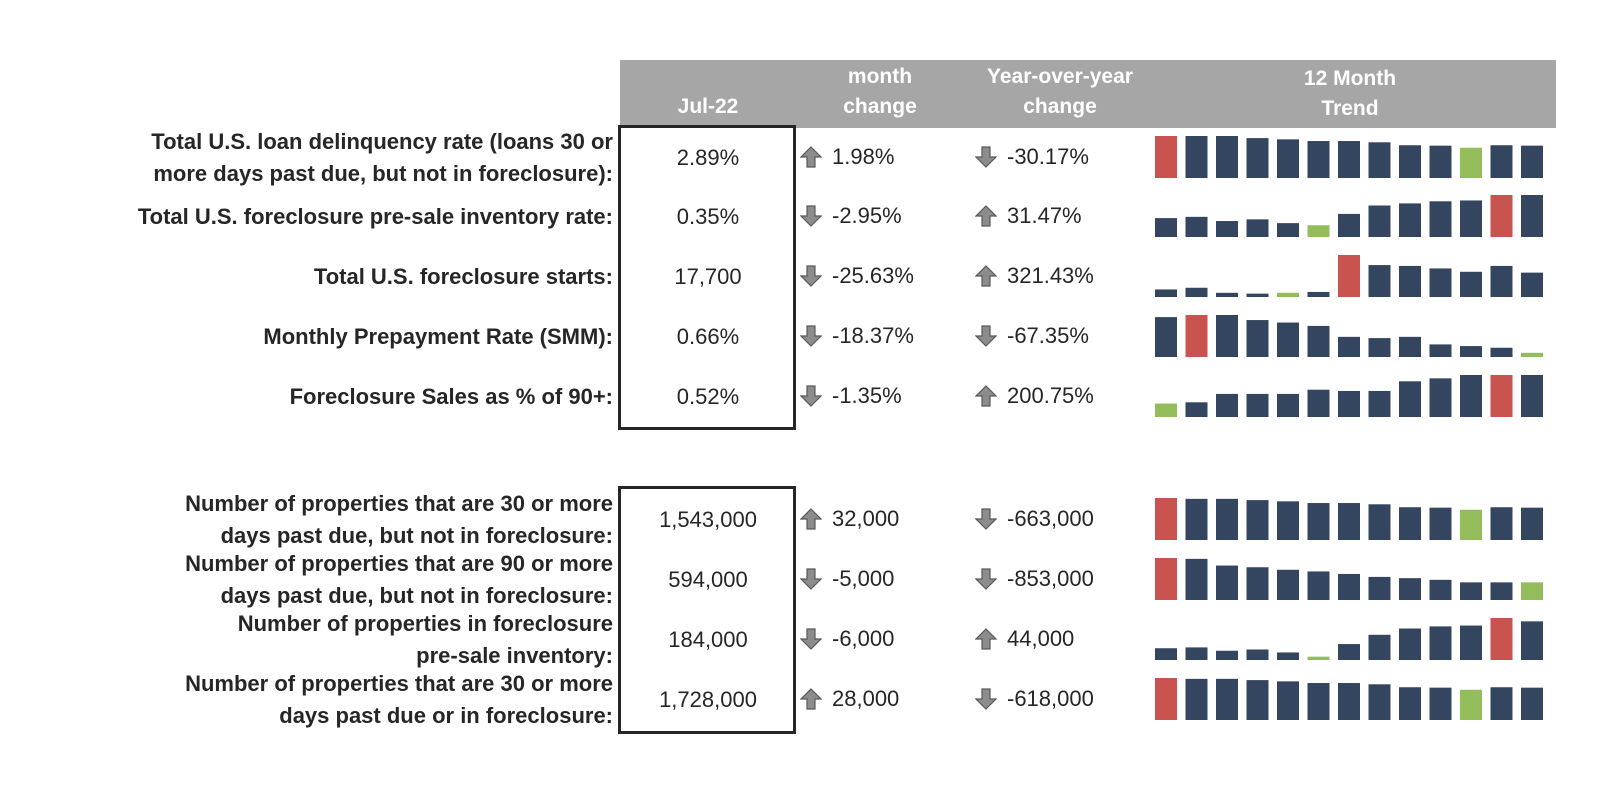  I want to click on month-change: 1.98%, so click(847, 157).